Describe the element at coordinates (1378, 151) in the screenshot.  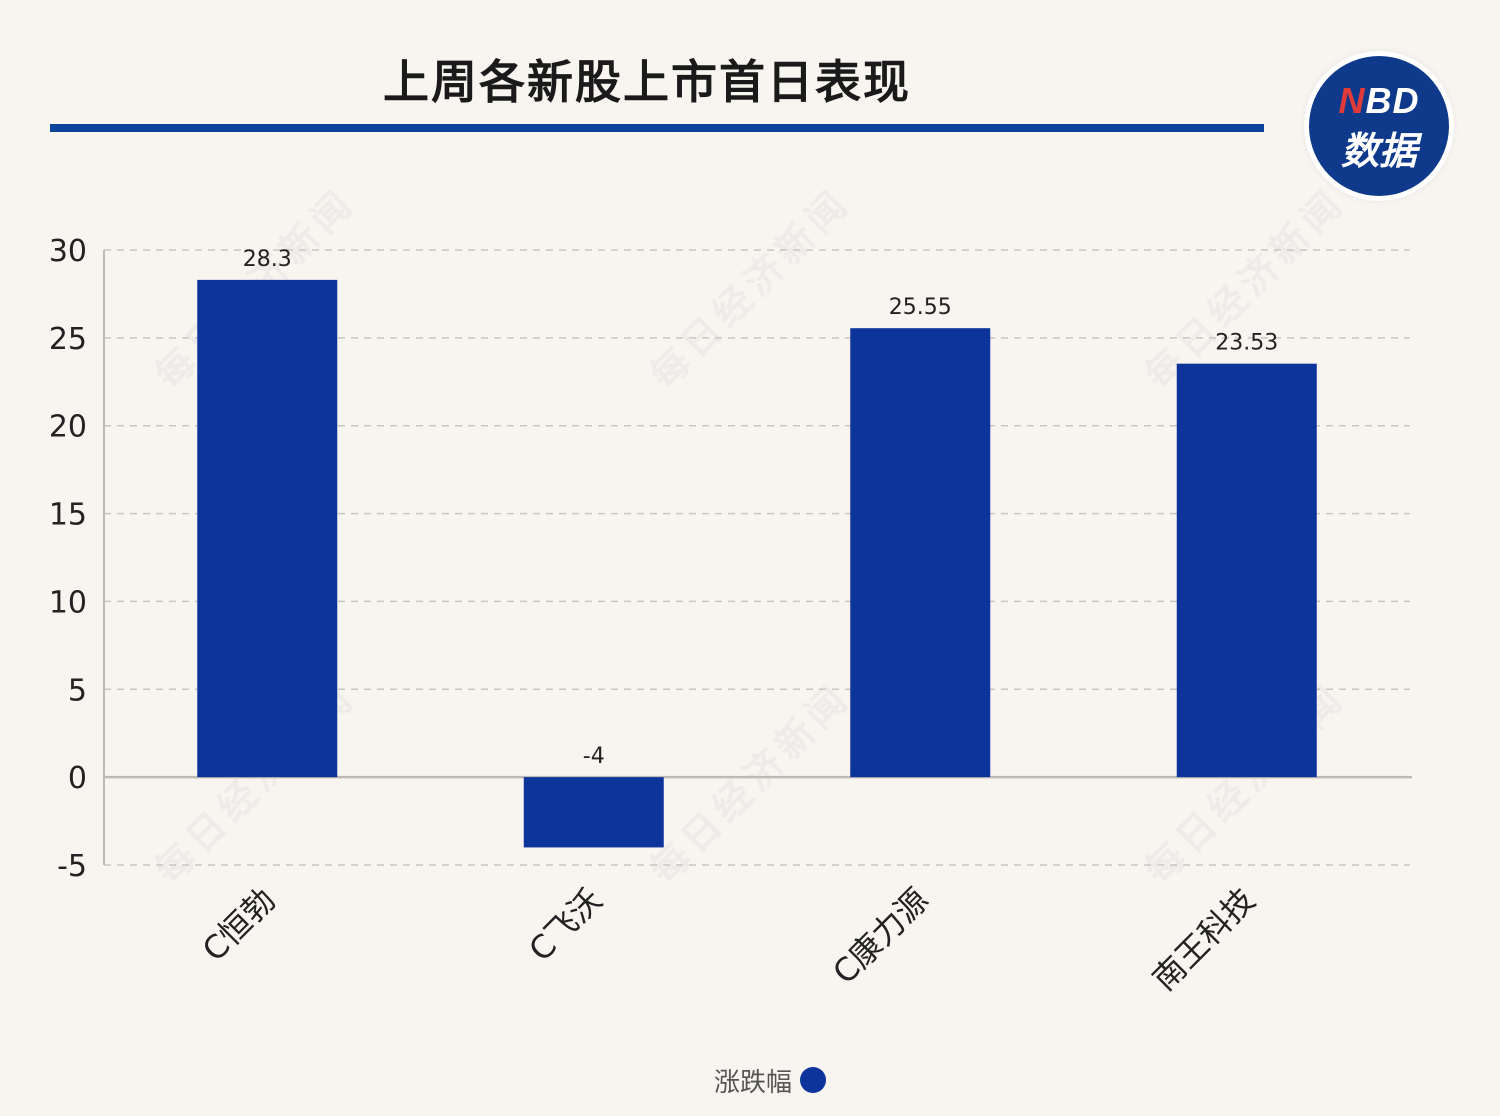
I see `logo-data-text: 数据` at that location.